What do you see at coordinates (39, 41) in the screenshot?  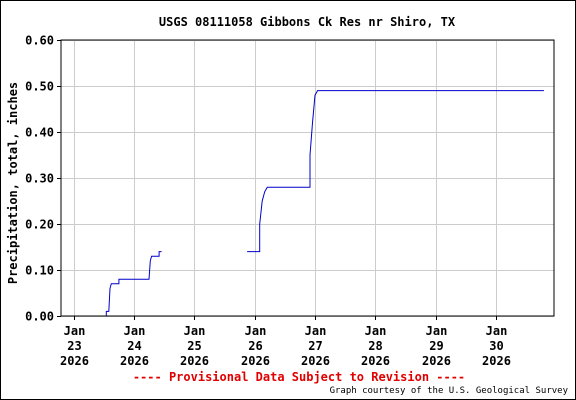 I see `y-tick-label: 0.60` at bounding box center [39, 41].